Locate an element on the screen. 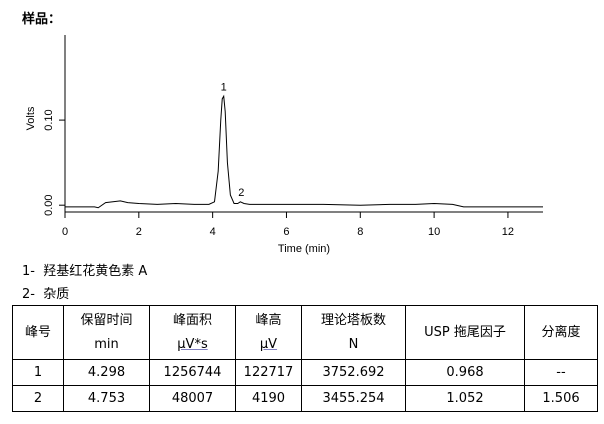 The image size is (604, 424). x-tick-label: 0 is located at coordinates (65, 232).